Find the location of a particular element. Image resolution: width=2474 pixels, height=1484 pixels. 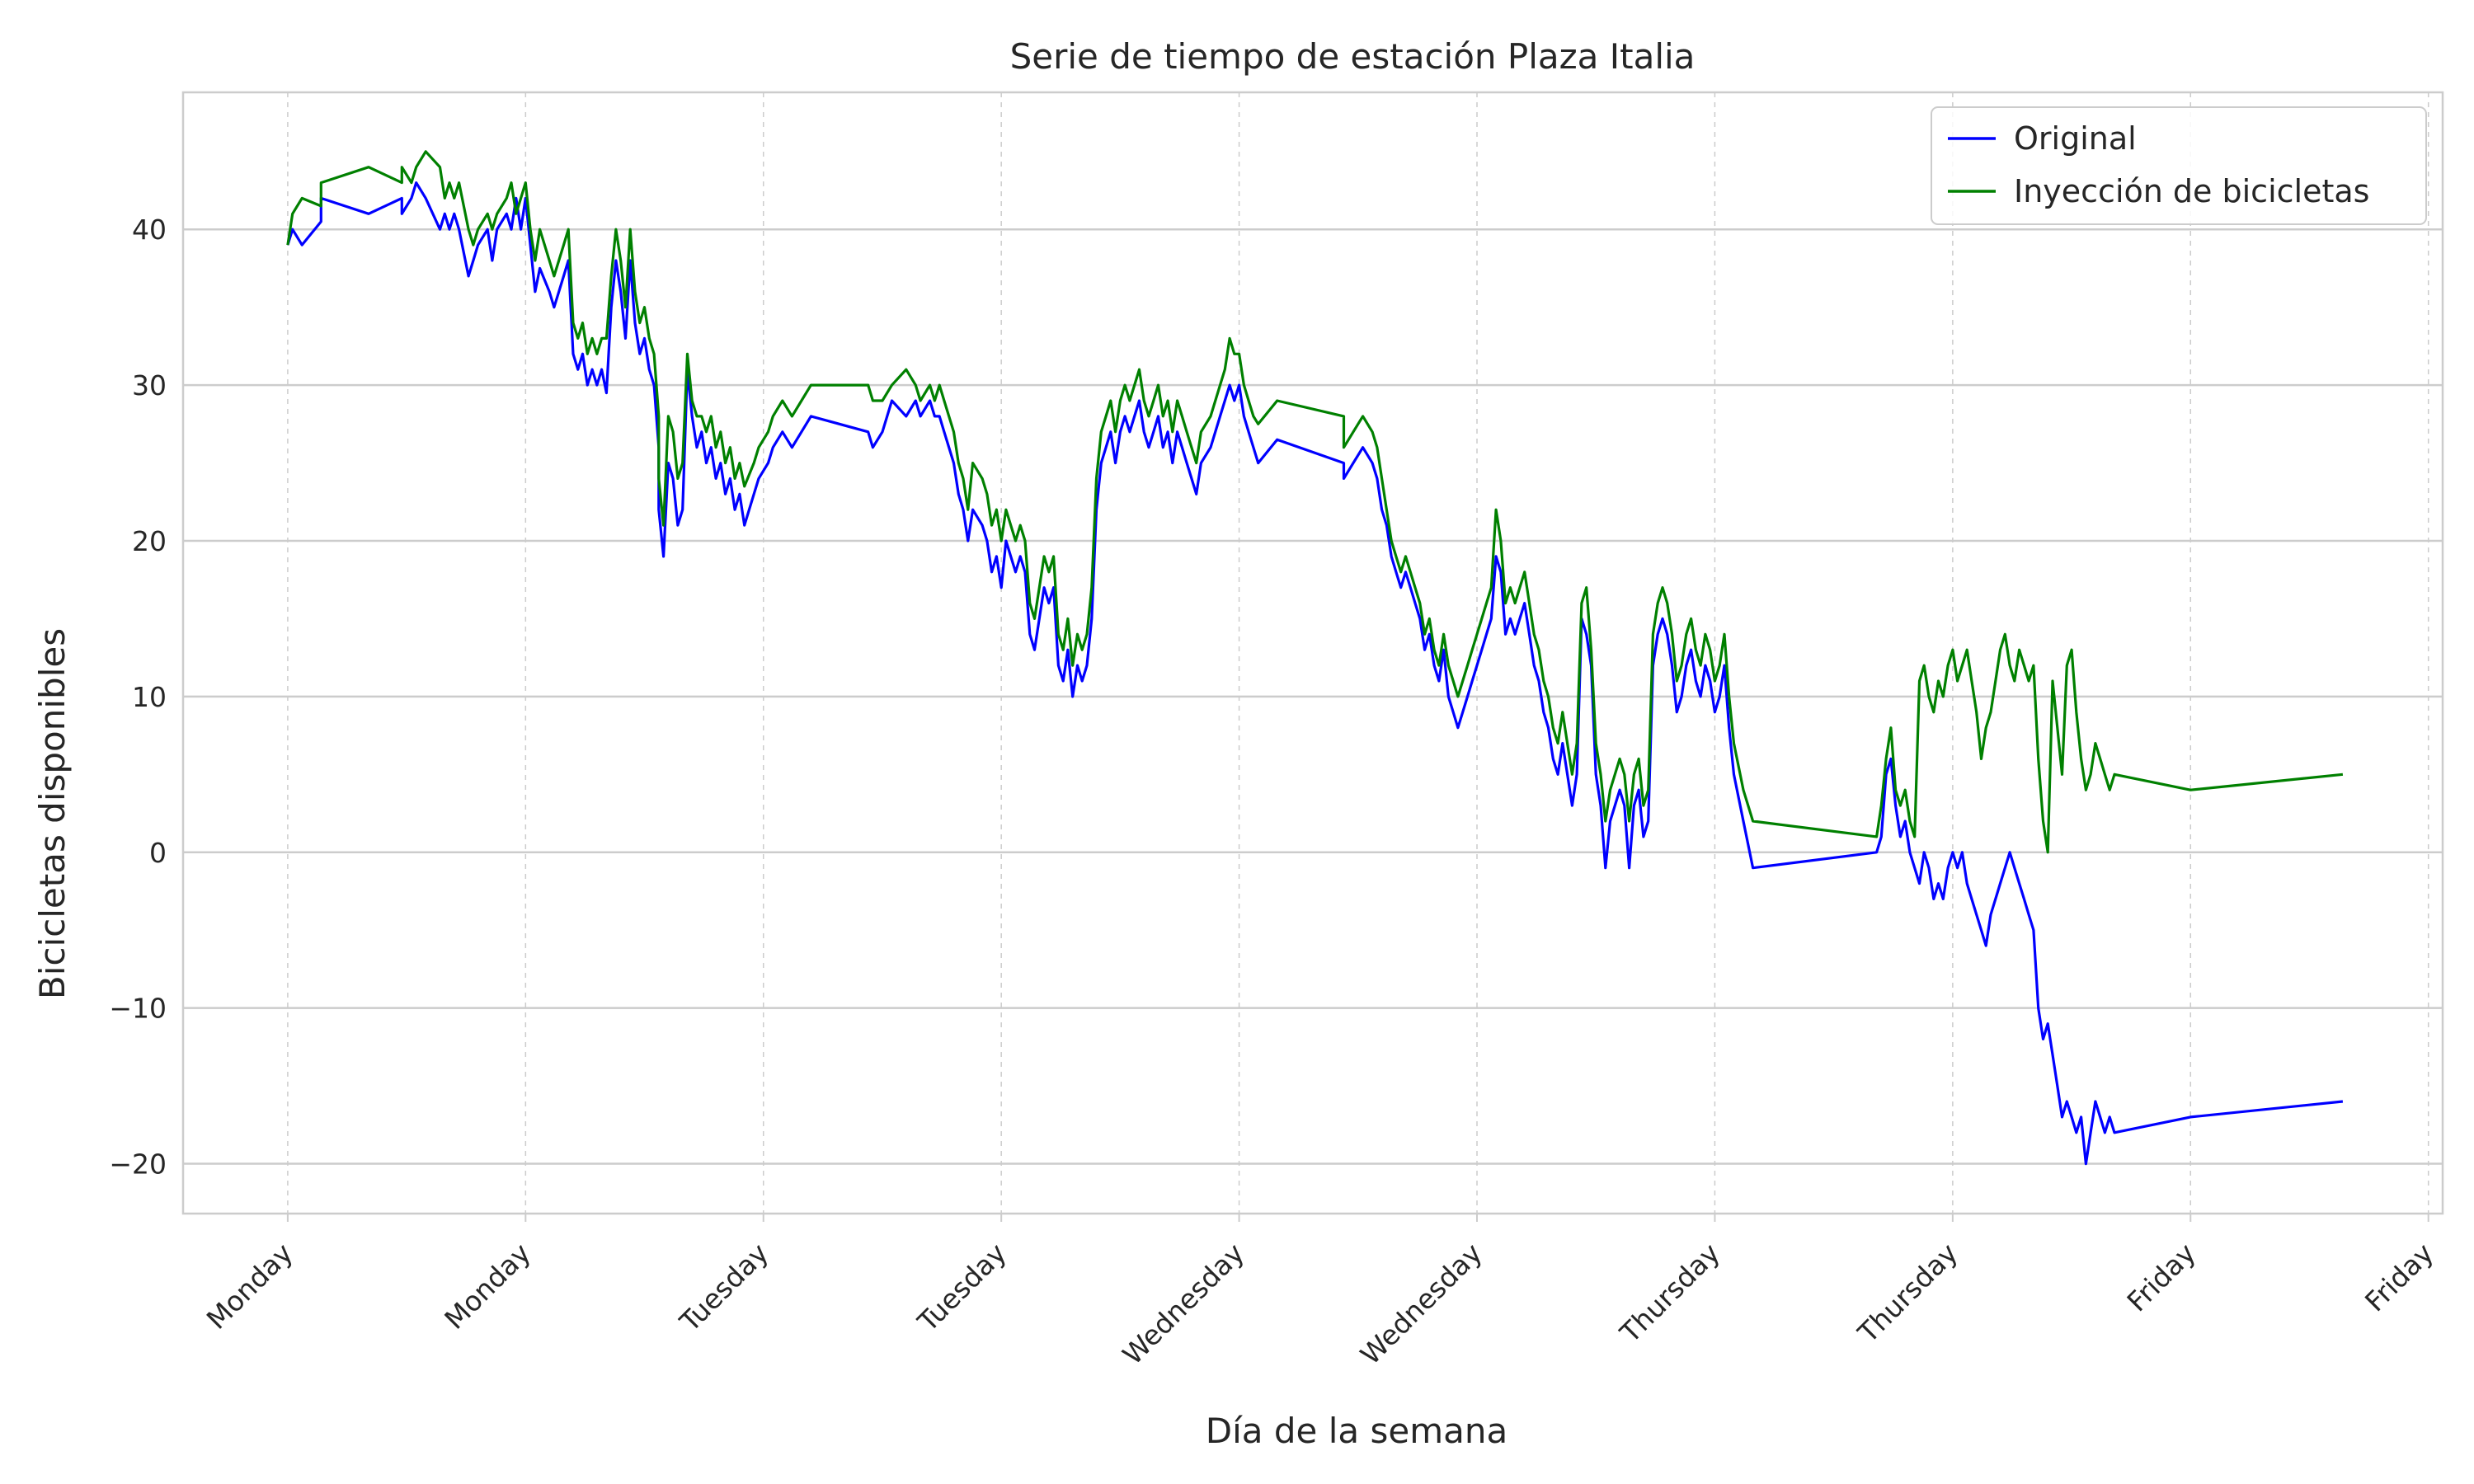

y-tick-label: −20 is located at coordinates (138, 1164).